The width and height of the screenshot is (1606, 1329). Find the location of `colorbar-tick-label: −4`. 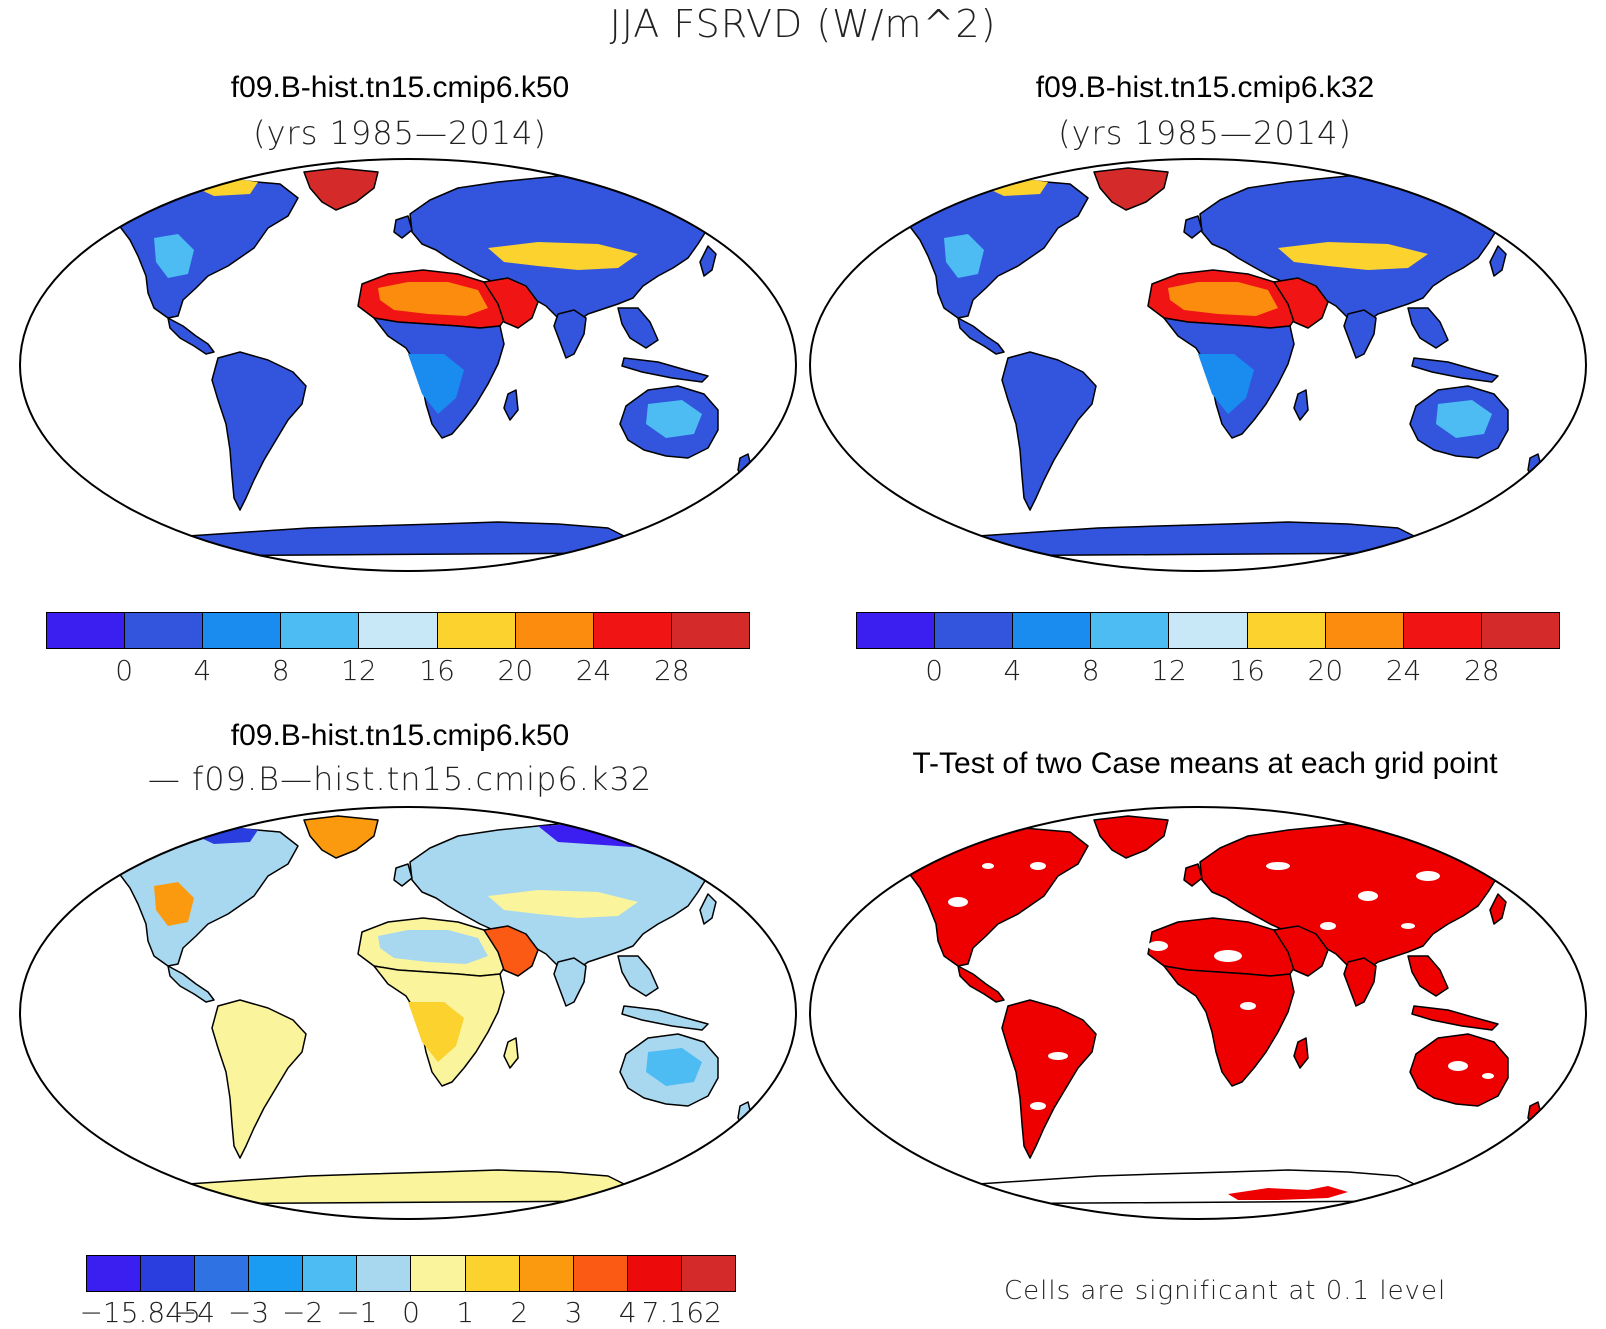

colorbar-tick-label: −4 is located at coordinates (194, 1312).